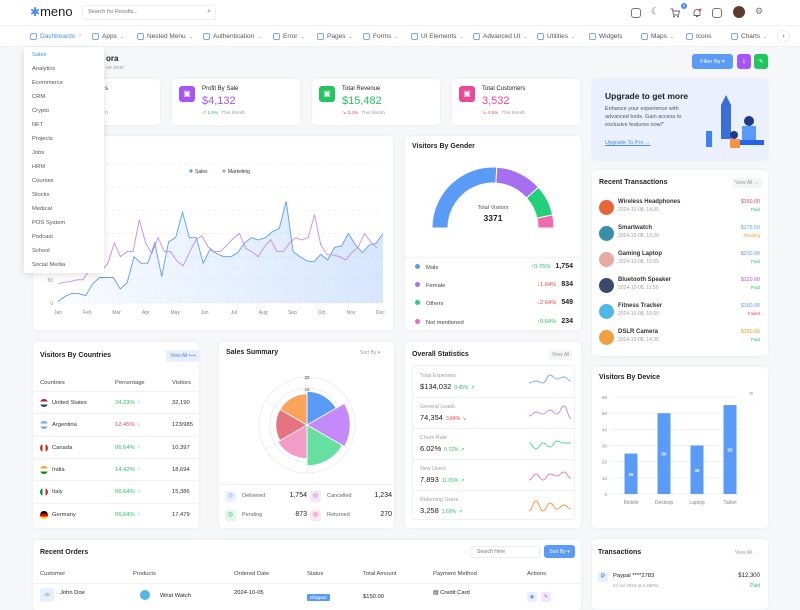 The width and height of the screenshot is (800, 610). I want to click on y-tick-label: 30, so click(605, 446).